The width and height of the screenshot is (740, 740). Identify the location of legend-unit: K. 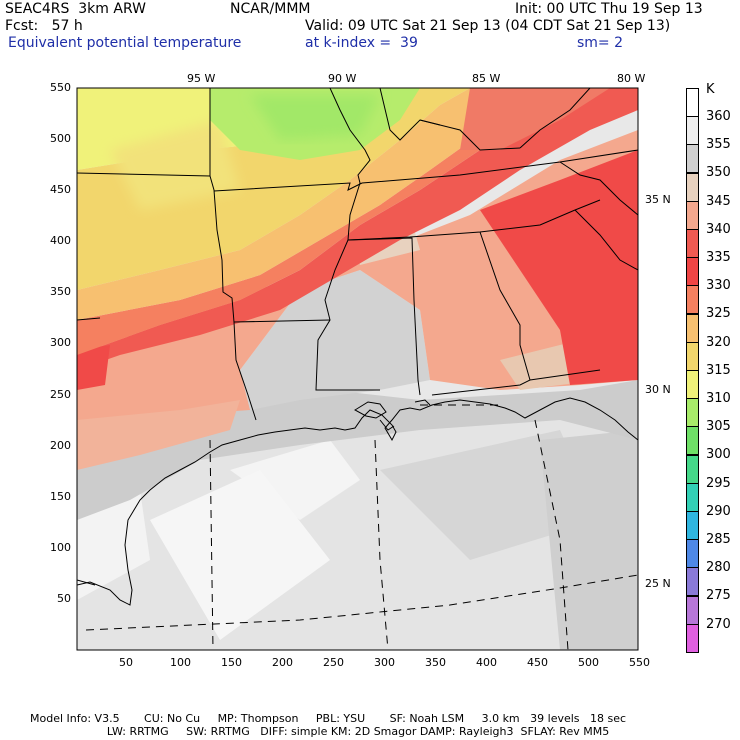
(710, 89).